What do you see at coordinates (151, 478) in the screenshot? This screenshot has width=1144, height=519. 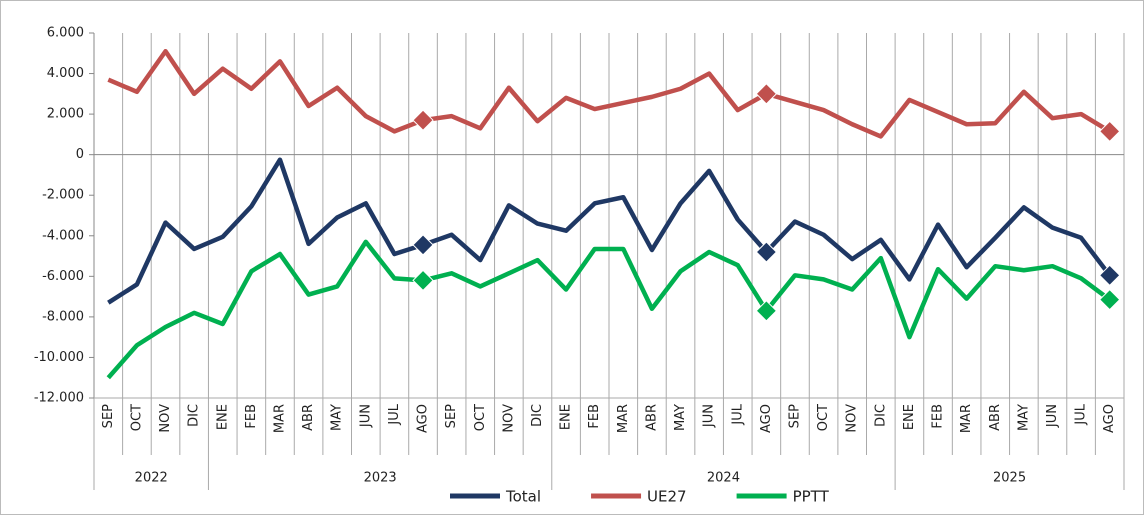 I see `year-label: 2022` at bounding box center [151, 478].